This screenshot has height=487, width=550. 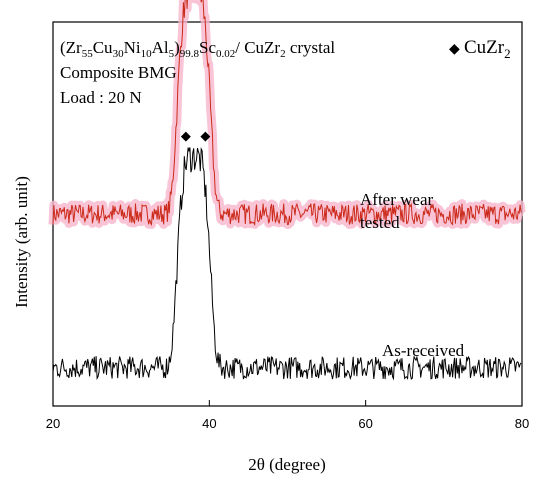 I want to click on x-axis: 20 40 60 80, so click(x=287, y=415).